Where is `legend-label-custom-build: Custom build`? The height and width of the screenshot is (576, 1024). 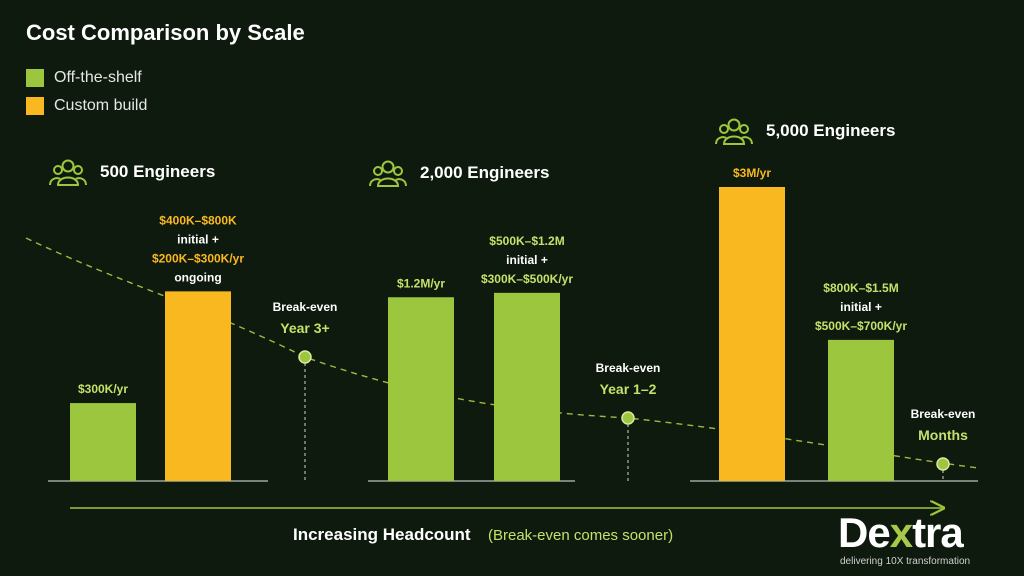 legend-label-custom-build: Custom build is located at coordinates (101, 105).